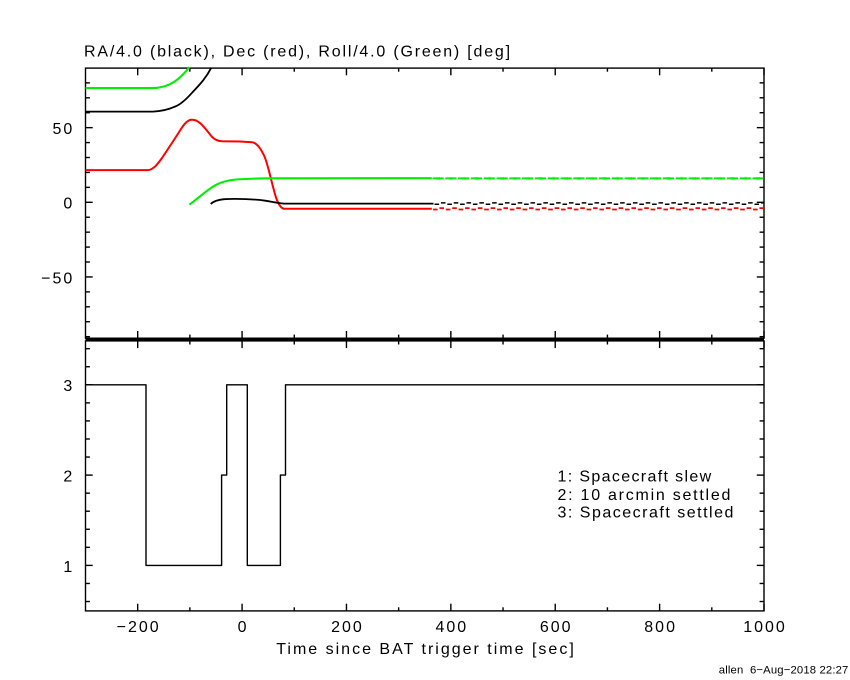 This screenshot has height=680, width=850. I want to click on svg-text: 600, so click(556, 627).